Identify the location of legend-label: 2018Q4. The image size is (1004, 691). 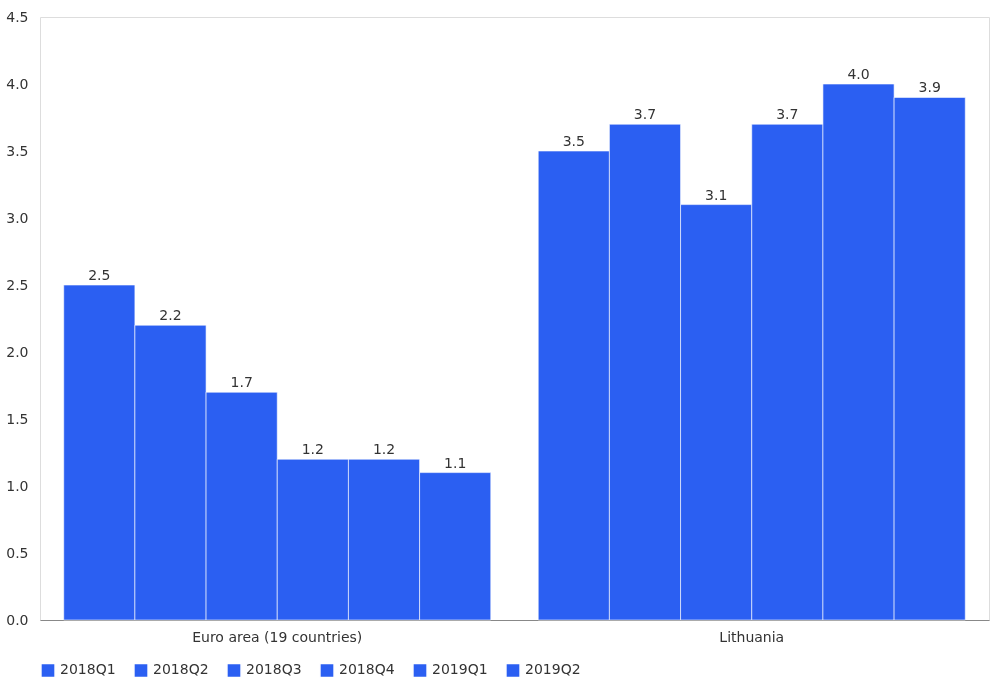
(367, 669).